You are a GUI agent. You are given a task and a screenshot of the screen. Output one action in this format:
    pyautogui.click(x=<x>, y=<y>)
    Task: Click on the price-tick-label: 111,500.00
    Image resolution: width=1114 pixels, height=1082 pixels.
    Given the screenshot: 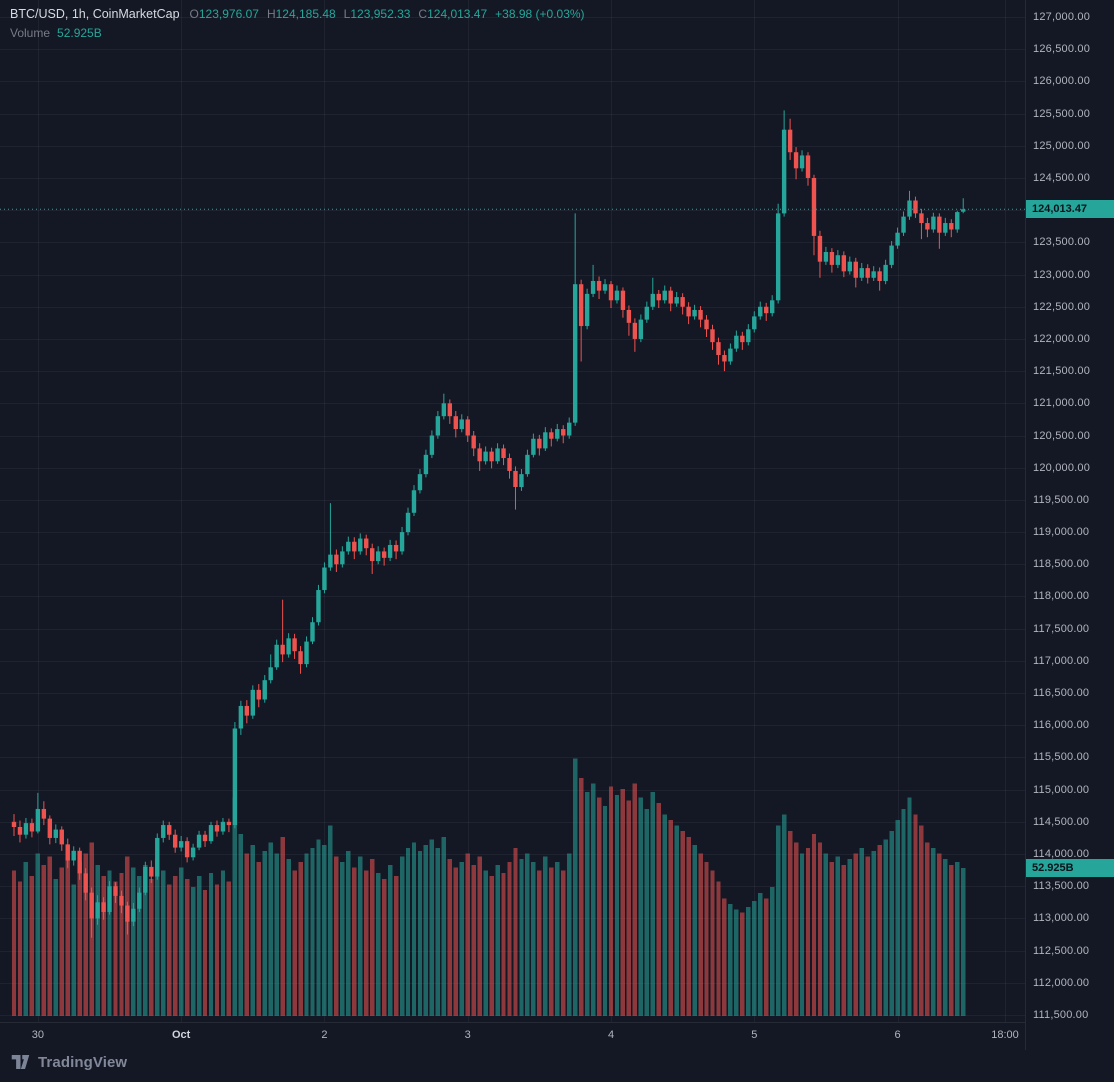 What is the action you would take?
    pyautogui.click(x=1061, y=1015)
    